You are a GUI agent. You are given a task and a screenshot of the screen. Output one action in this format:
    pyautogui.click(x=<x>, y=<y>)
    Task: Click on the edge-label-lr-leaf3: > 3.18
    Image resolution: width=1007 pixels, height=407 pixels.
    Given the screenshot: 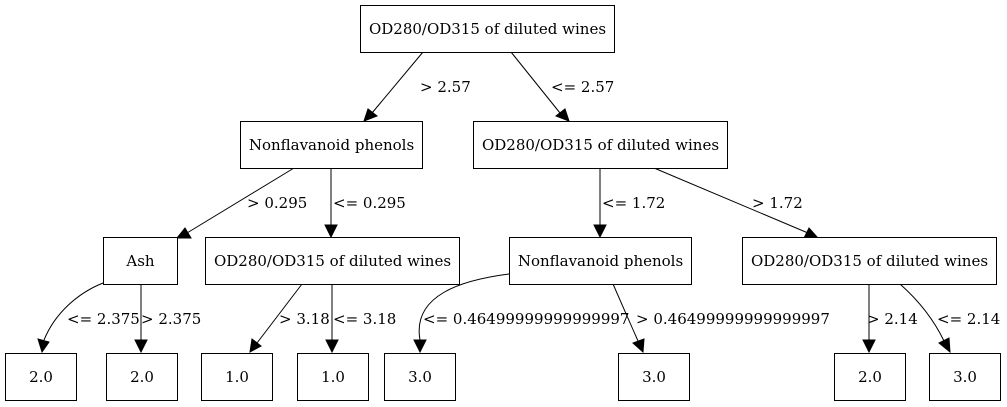 What is the action you would take?
    pyautogui.click(x=304, y=319)
    